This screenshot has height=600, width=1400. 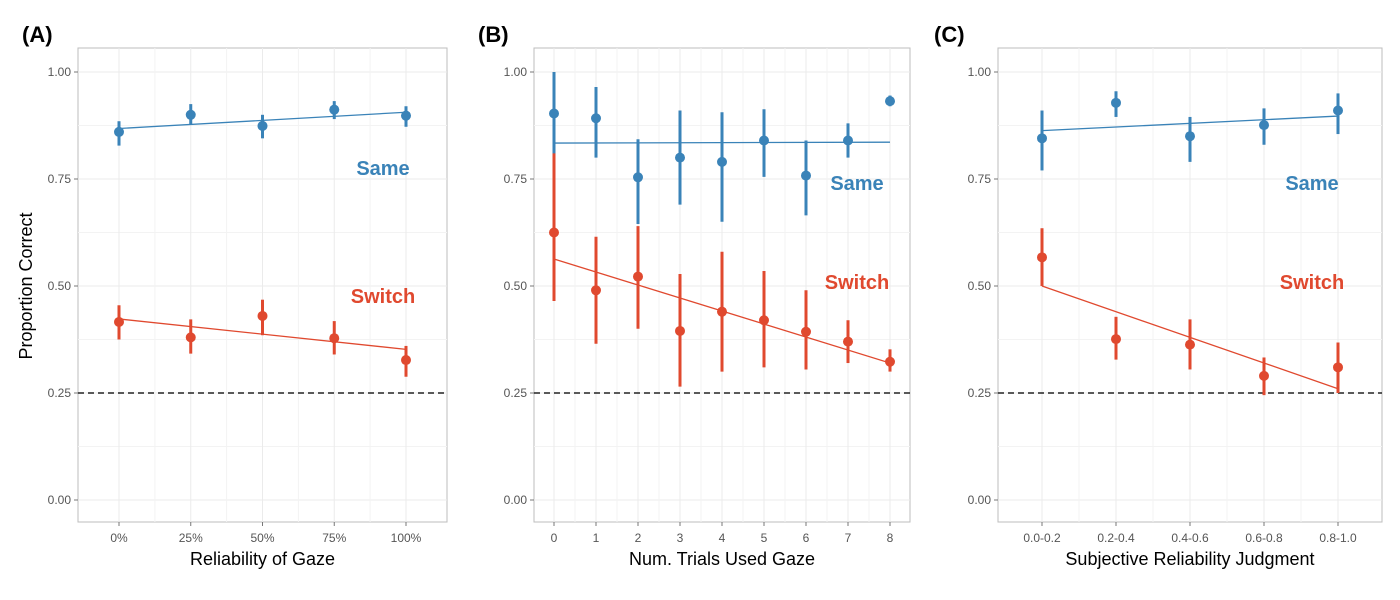 What do you see at coordinates (406, 538) in the screenshot?
I see `x-tick-label: 100%` at bounding box center [406, 538].